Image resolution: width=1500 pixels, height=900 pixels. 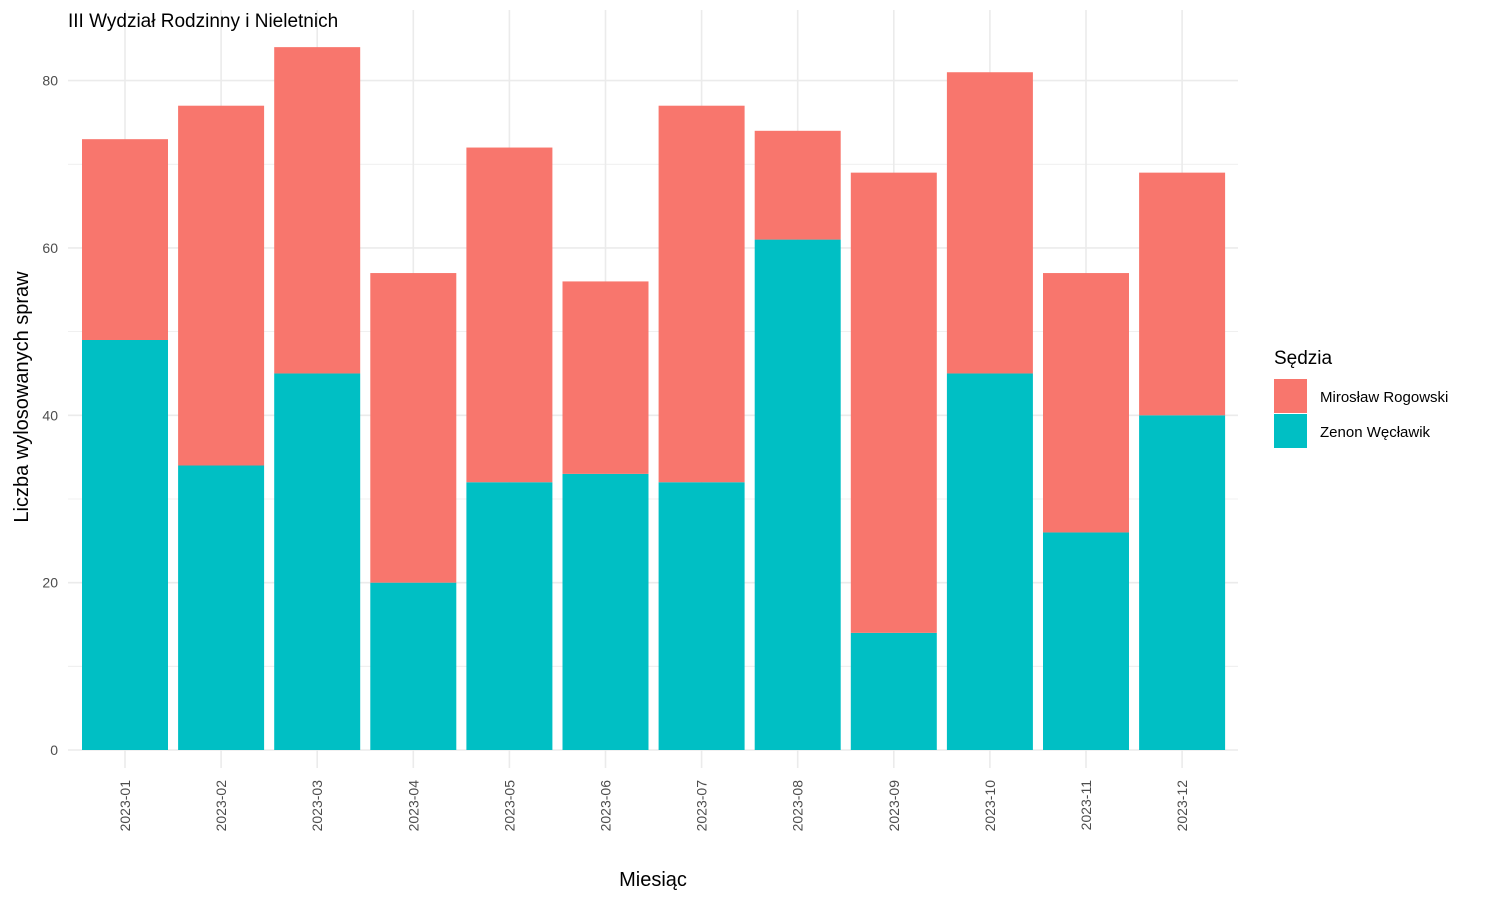 I want to click on x-tick-label: 2023-10, so click(x=990, y=806).